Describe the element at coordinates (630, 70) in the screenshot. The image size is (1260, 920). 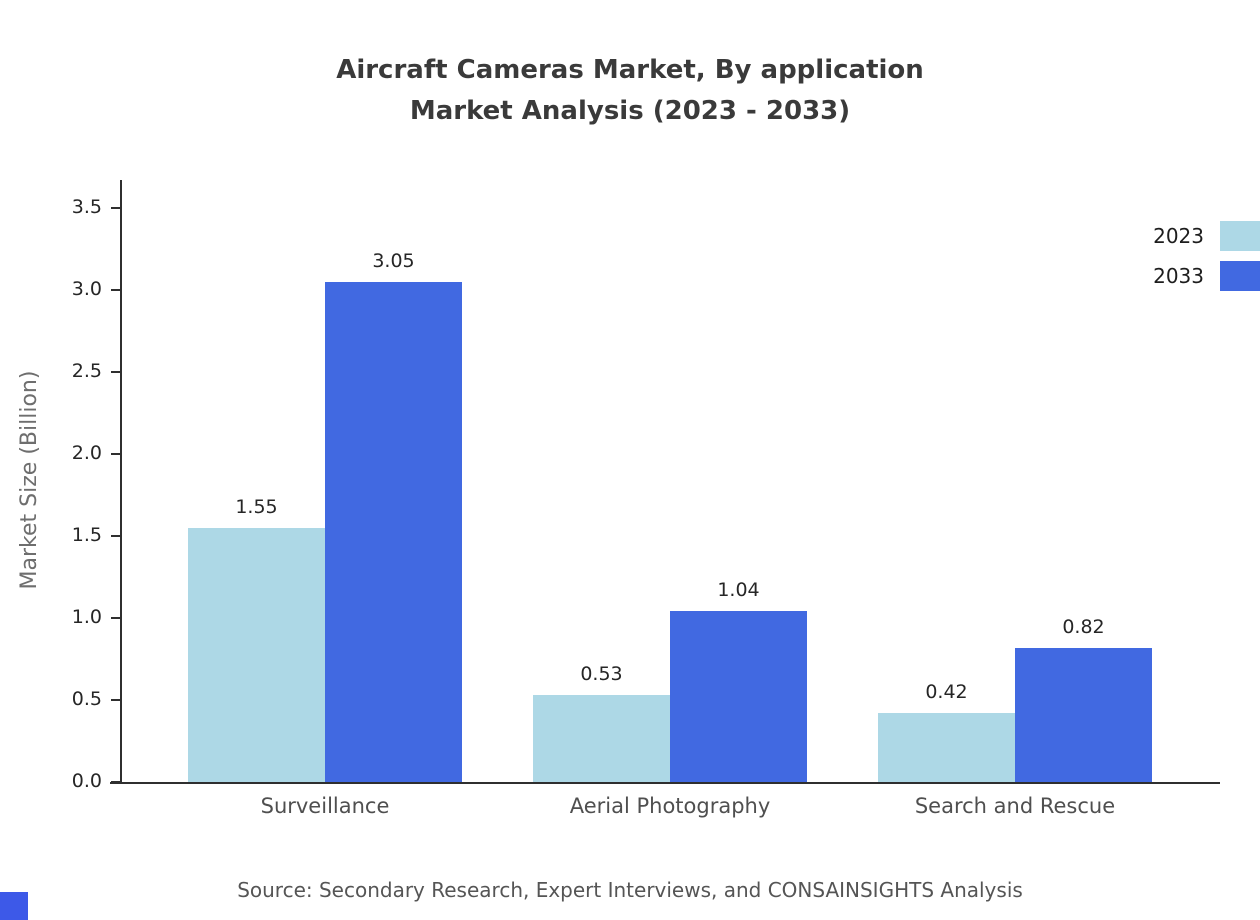
I see `chart-title-line1: Aircraft Cameras Market, By application` at that location.